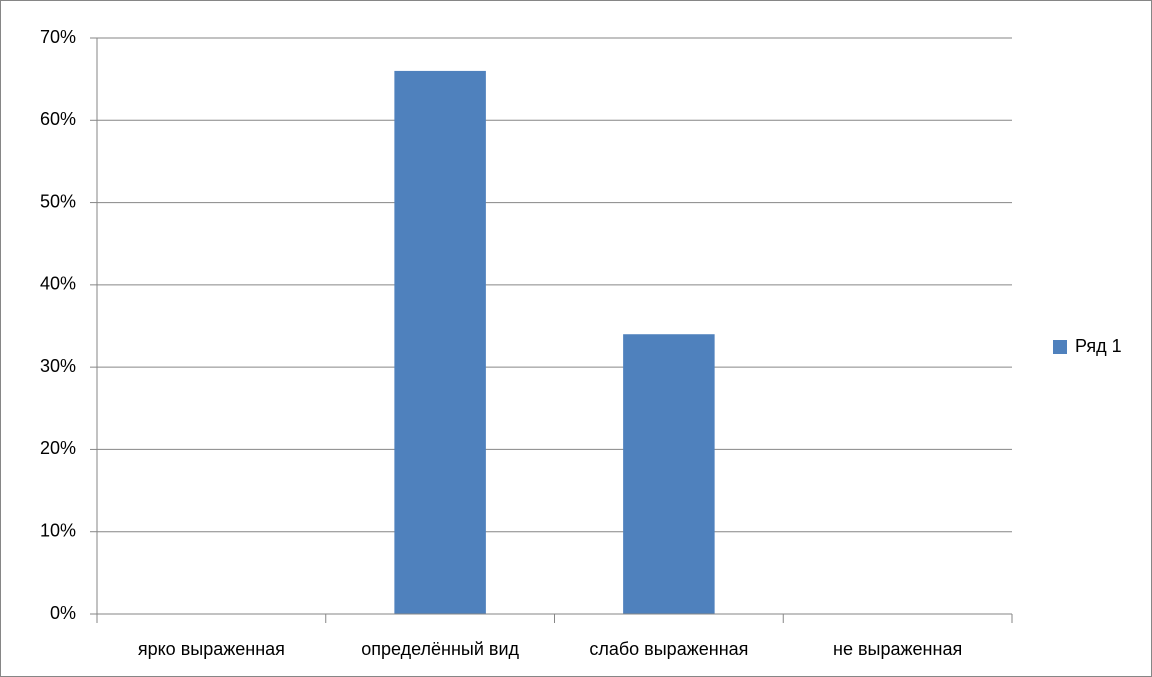  I want to click on y-tick-label: 30%, so click(58, 366).